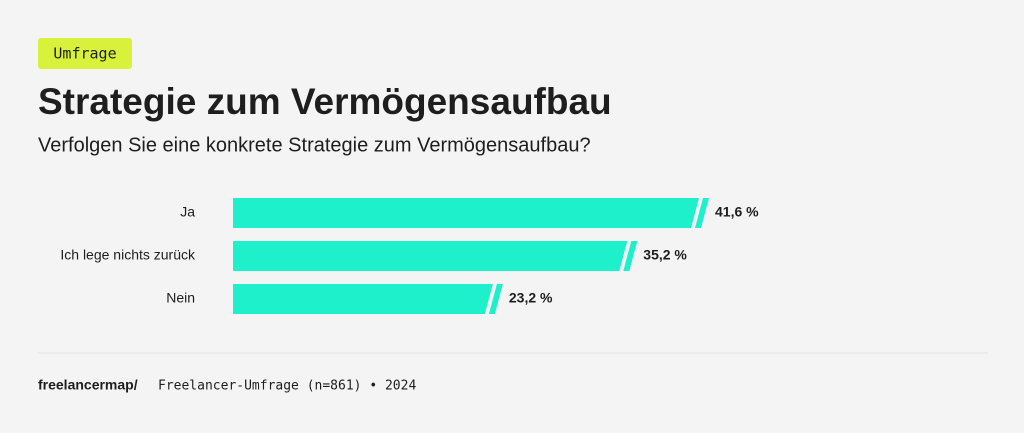  I want to click on category-label: Nein, so click(180, 298).